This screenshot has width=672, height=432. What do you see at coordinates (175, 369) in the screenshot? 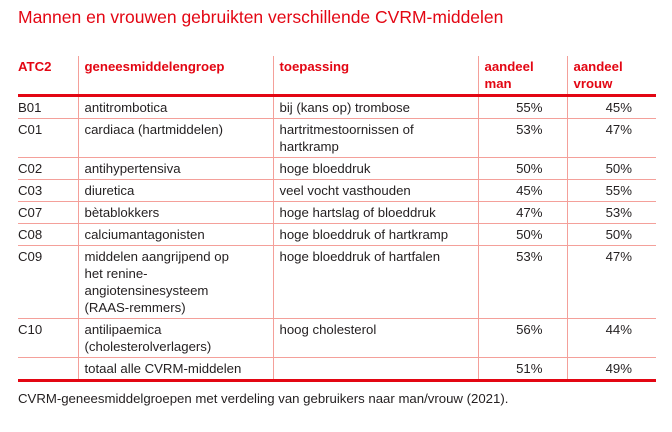
I see `cell-group: totaal alle CVRM-middelen` at bounding box center [175, 369].